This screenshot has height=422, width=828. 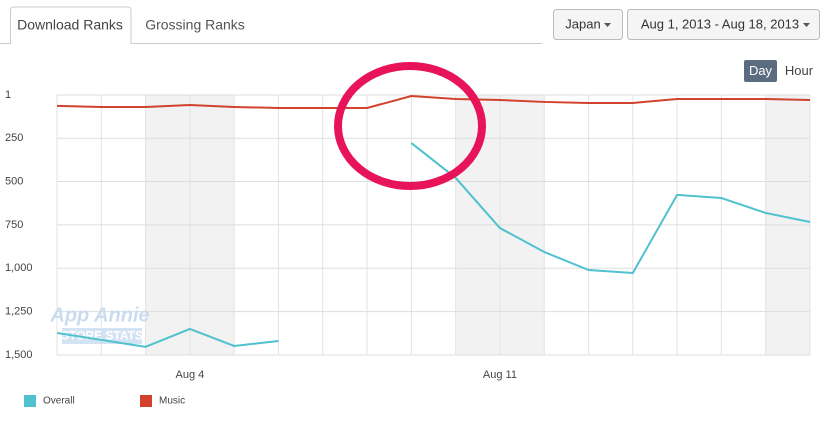 I want to click on y-tick-label: 250, so click(x=14, y=138).